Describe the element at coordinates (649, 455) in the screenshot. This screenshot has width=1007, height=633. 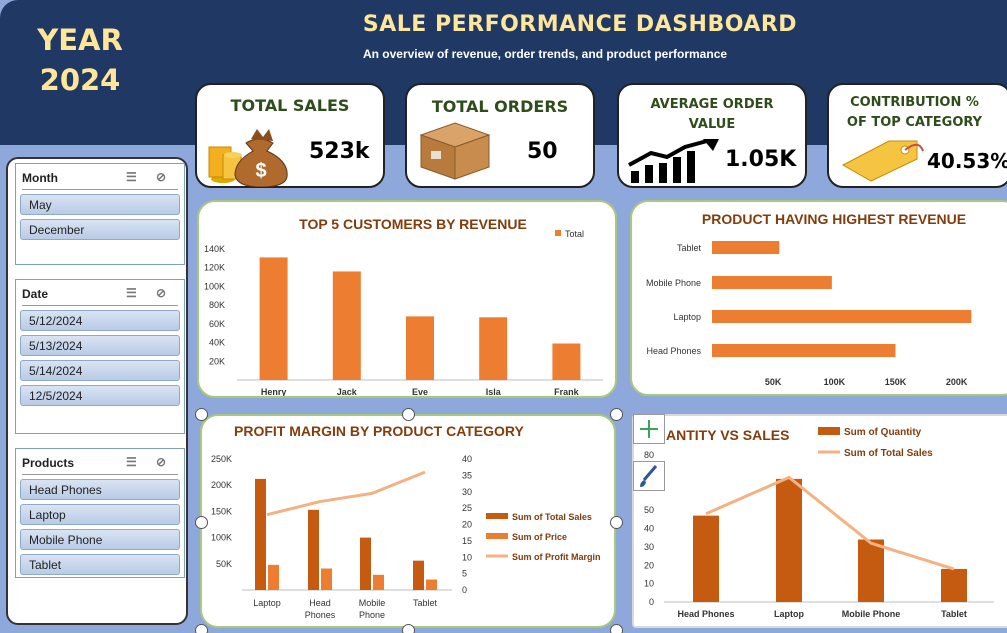
I see `y-tick-label: 80` at that location.